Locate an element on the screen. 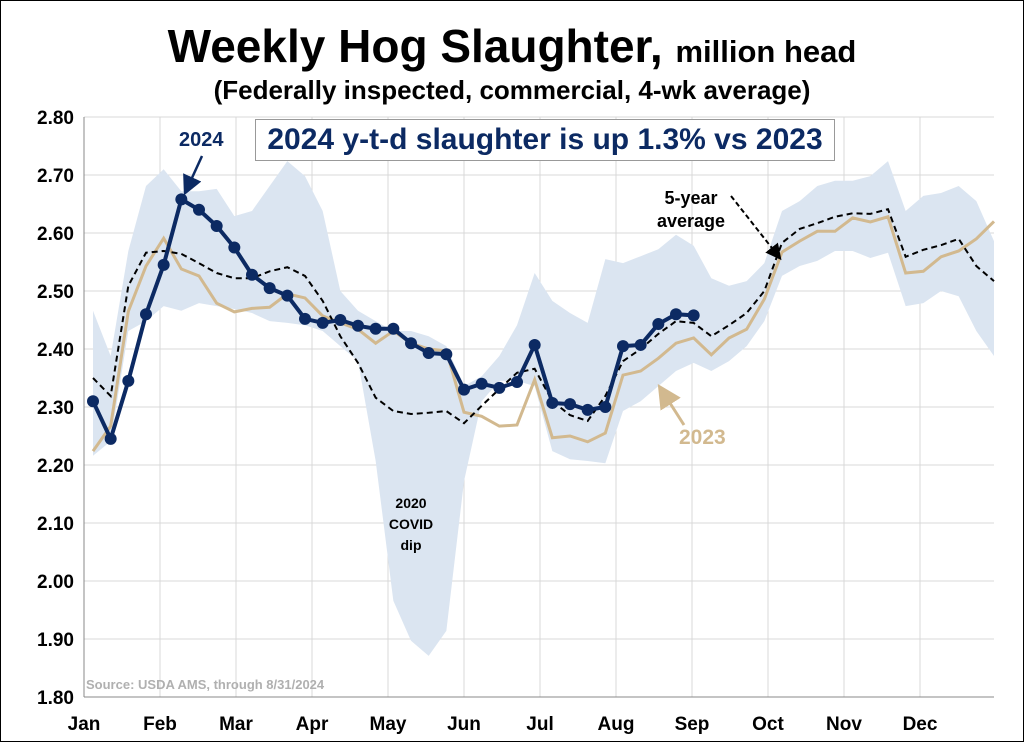 The image size is (1024, 742). x-tick-label: Dec is located at coordinates (920, 724).